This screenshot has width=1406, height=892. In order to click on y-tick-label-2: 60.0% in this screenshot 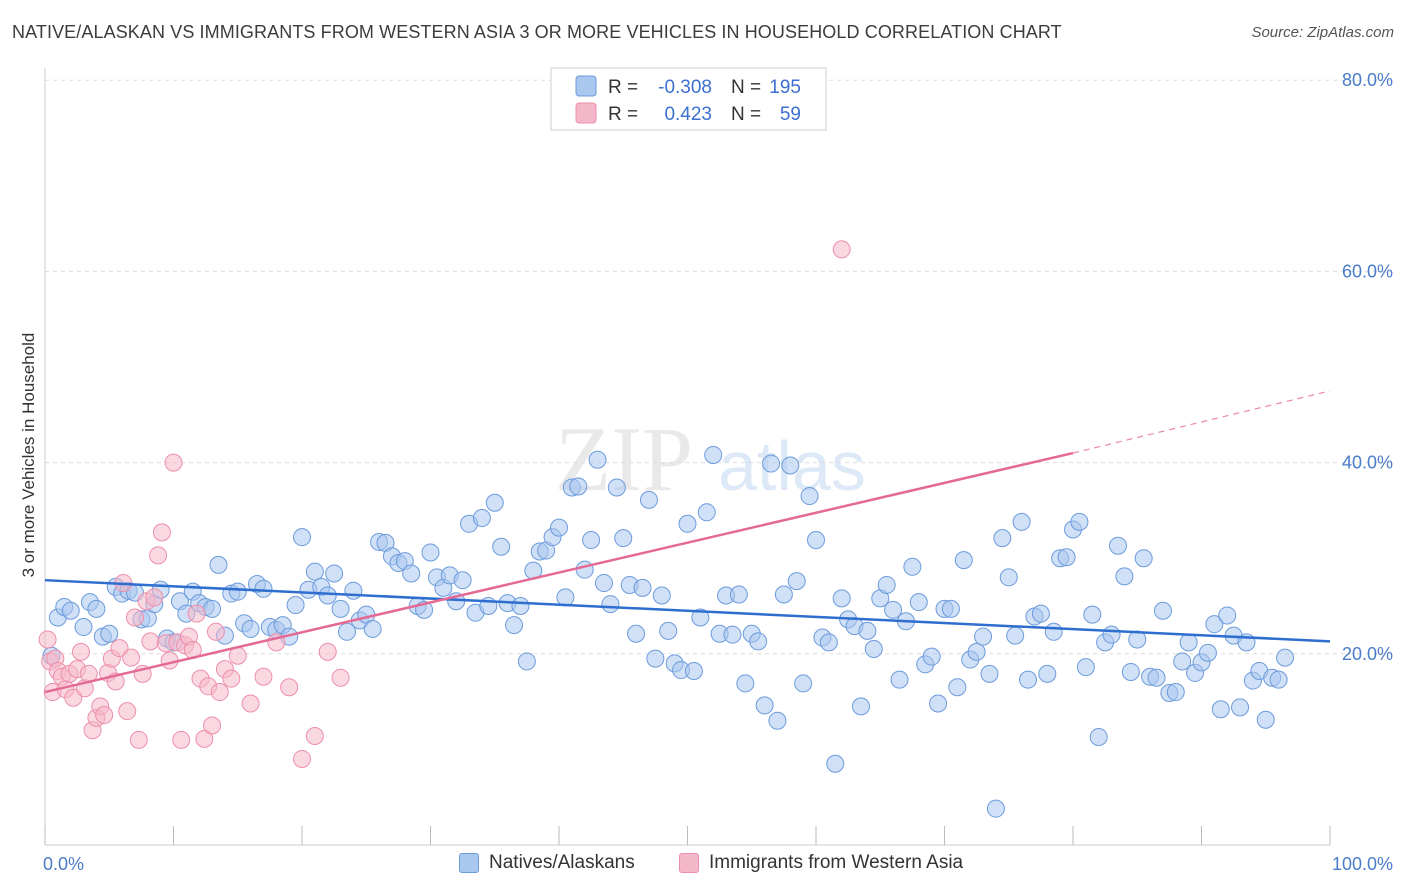, I will do `click(1367, 271)`.